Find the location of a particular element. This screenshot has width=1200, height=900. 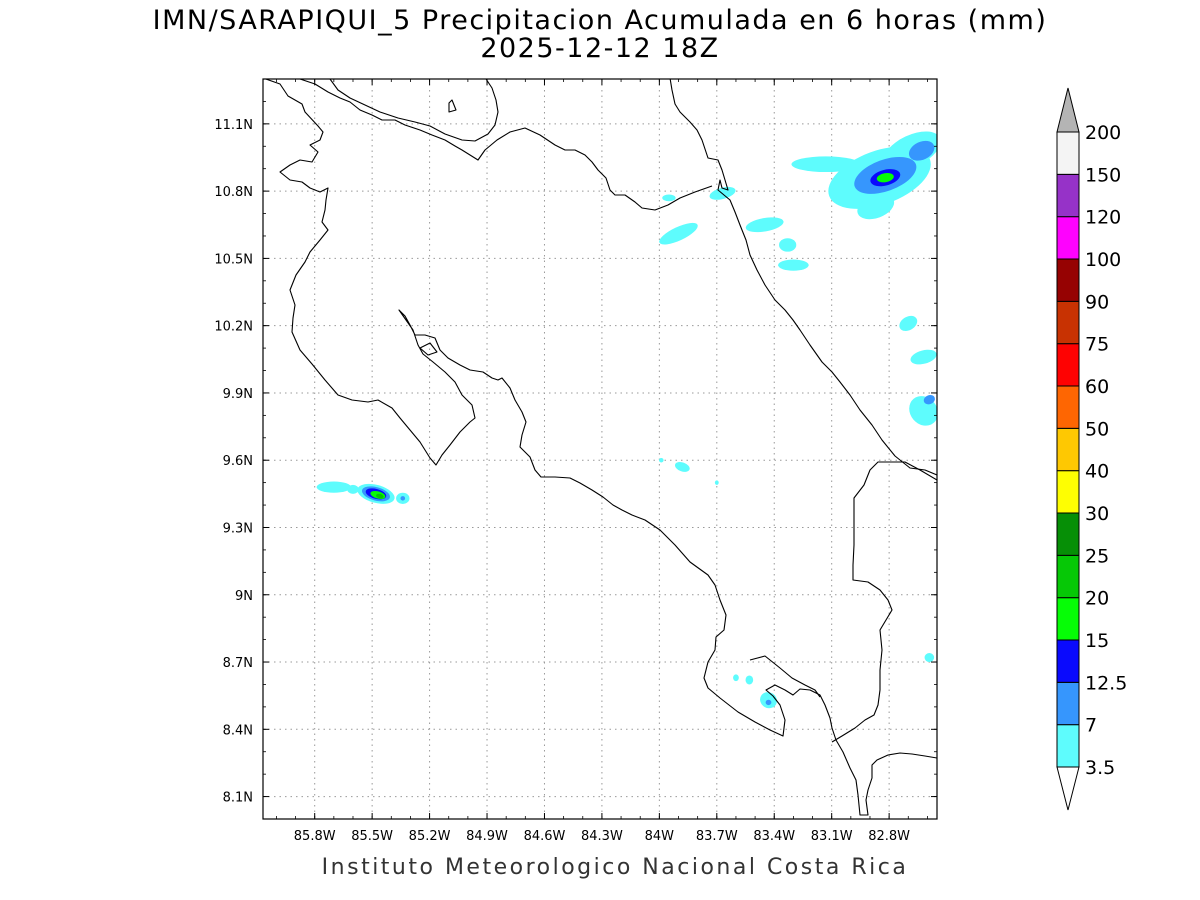

lat-tick-label: 9.9N is located at coordinates (238, 394).